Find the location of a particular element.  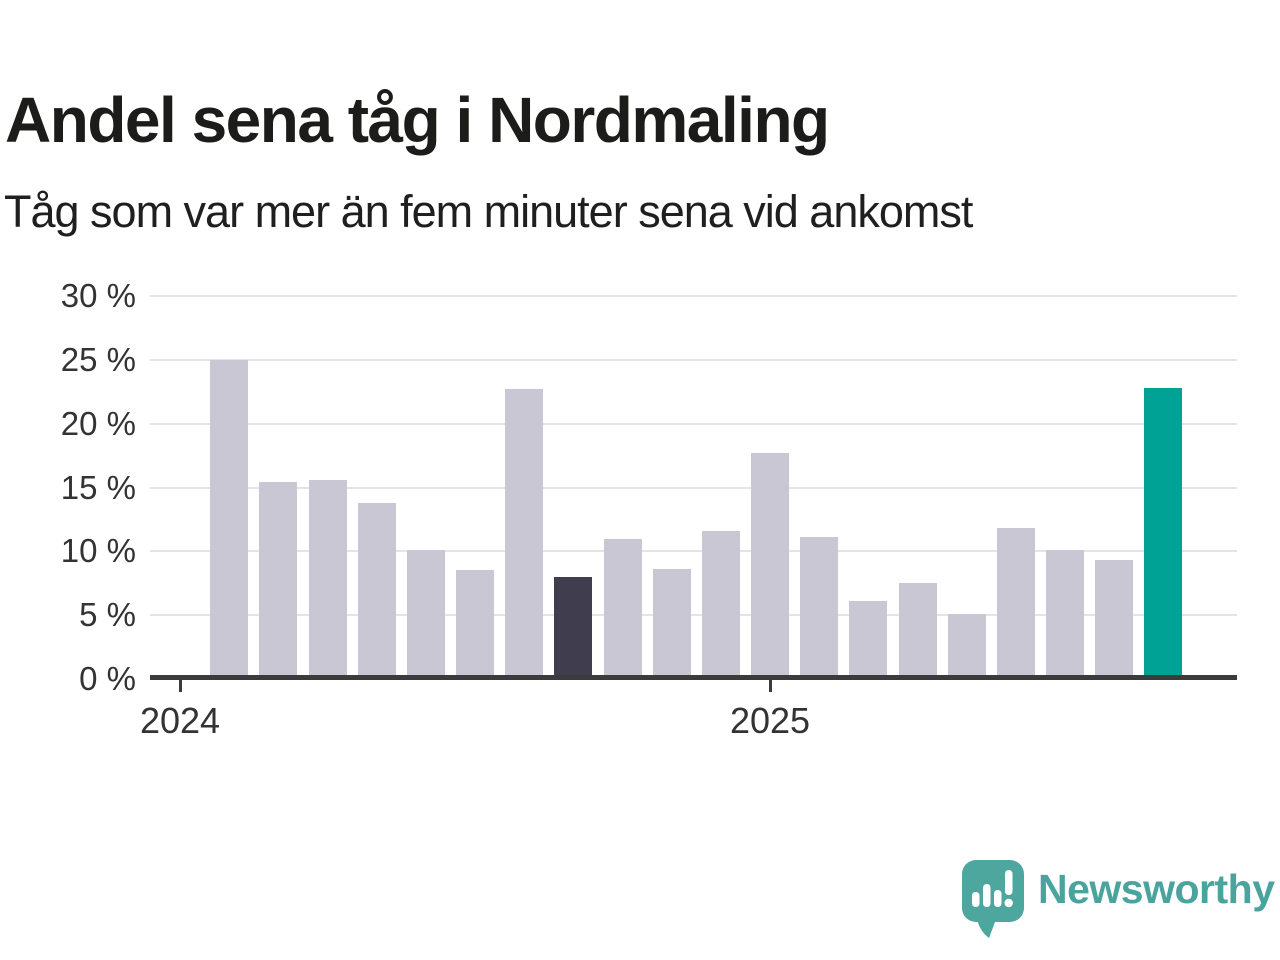

y-axis-label-20: 20 % is located at coordinates (98, 423).